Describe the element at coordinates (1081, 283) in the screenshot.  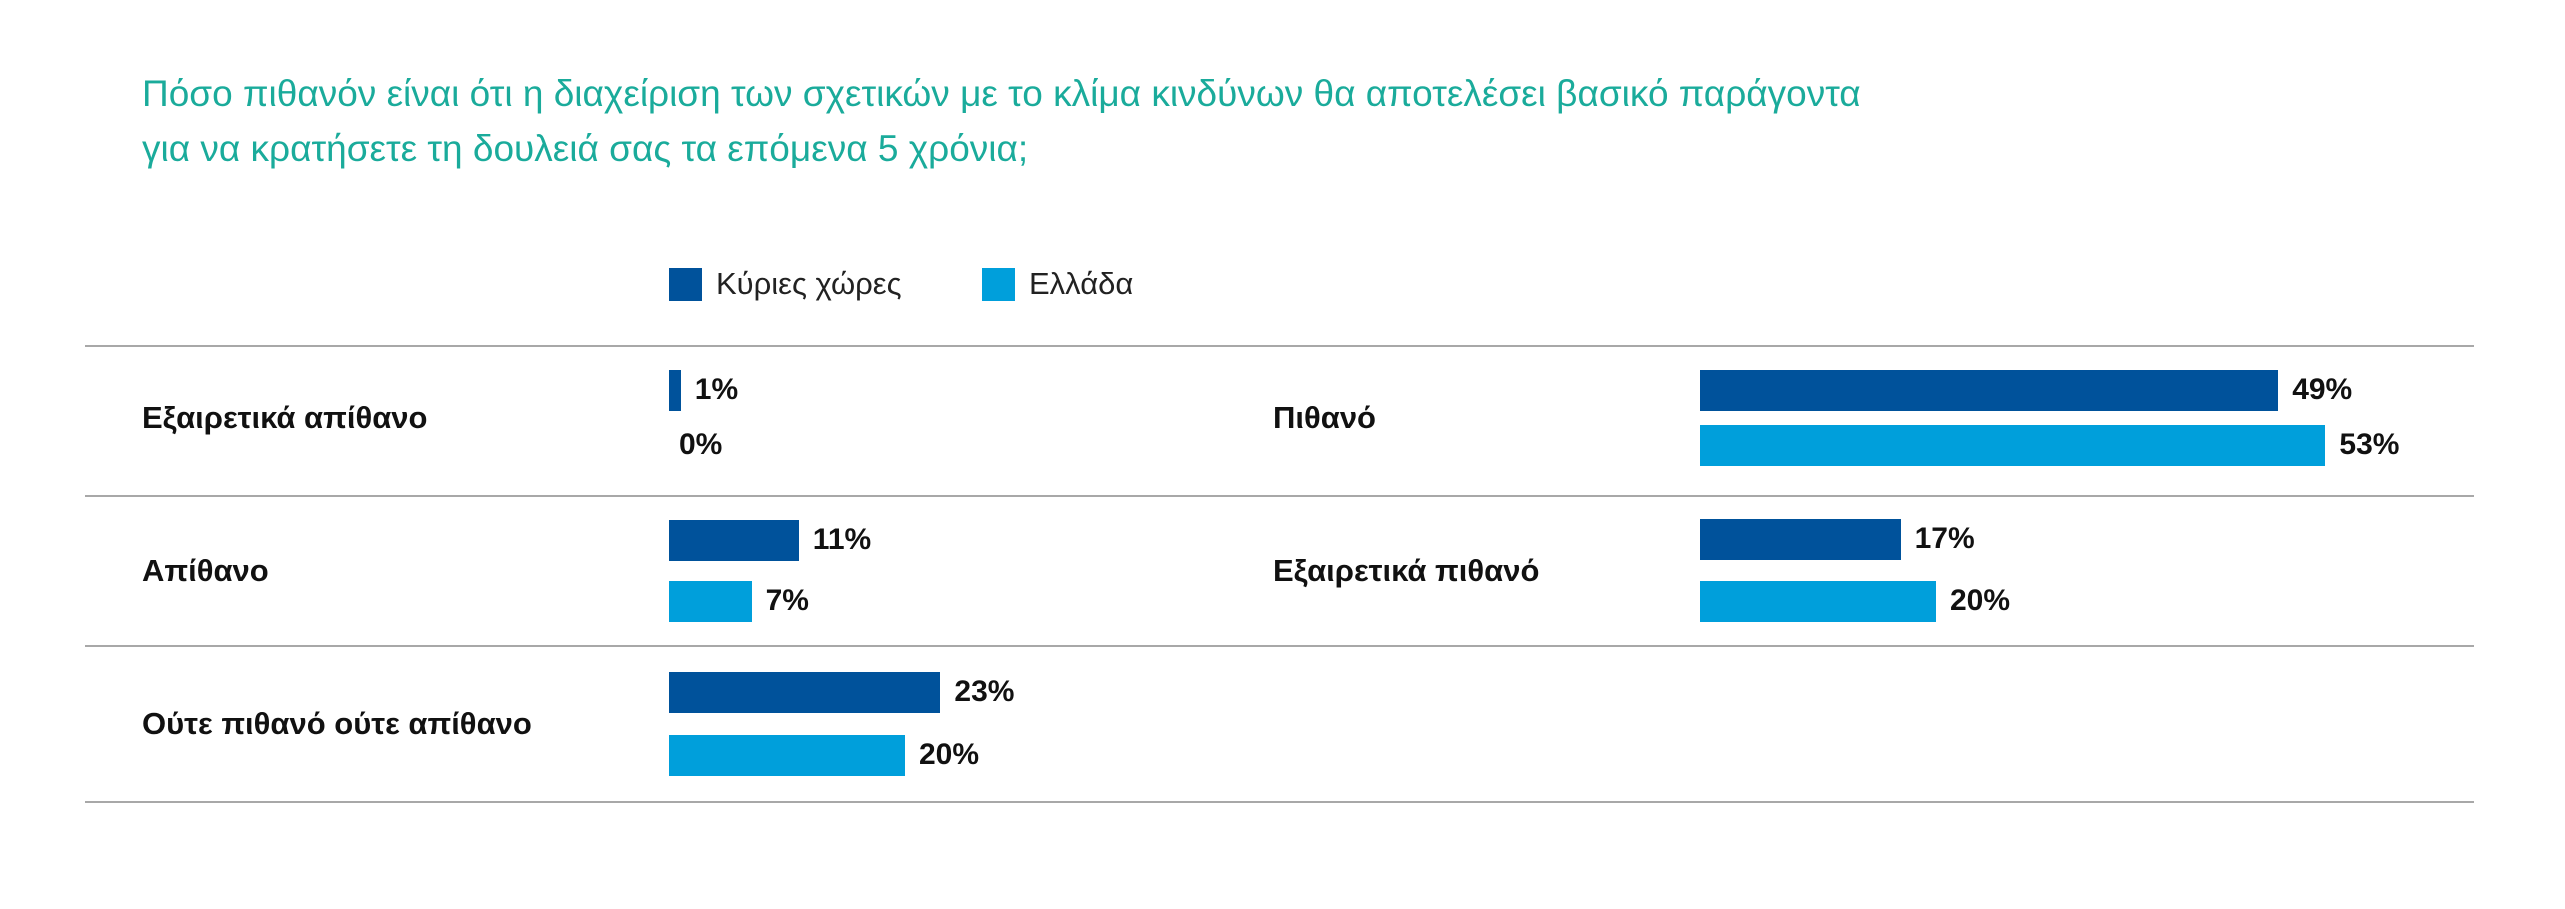
I see `legend-label: Ελλάδα` at that location.